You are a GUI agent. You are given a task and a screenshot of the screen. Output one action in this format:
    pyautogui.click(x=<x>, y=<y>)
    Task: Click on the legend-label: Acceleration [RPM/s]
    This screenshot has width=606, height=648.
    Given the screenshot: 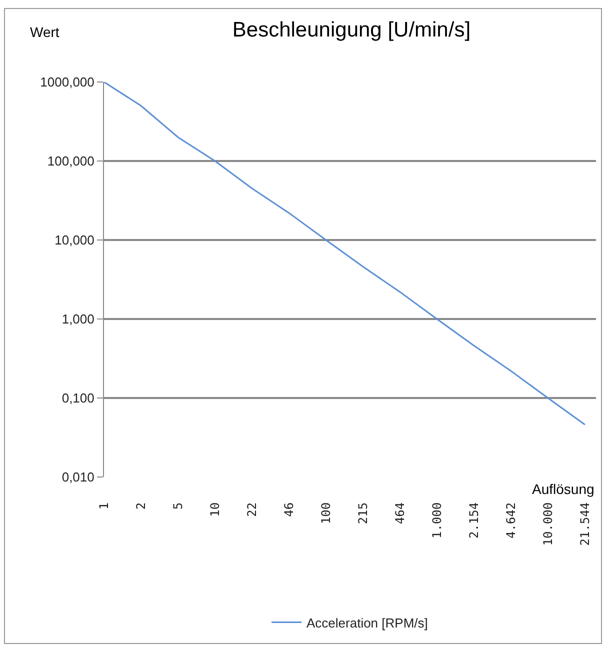 What is the action you would take?
    pyautogui.click(x=367, y=622)
    